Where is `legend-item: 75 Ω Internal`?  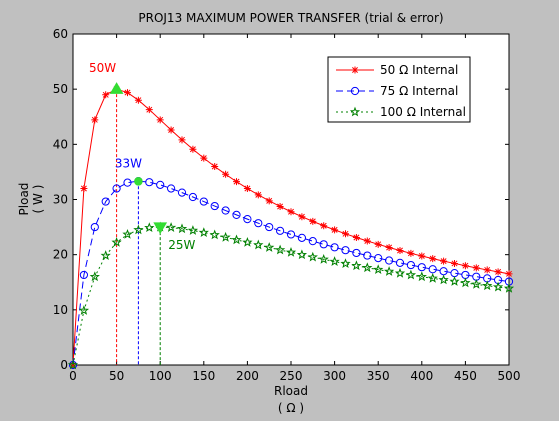
legend-item: 75 Ω Internal is located at coordinates (397, 91).